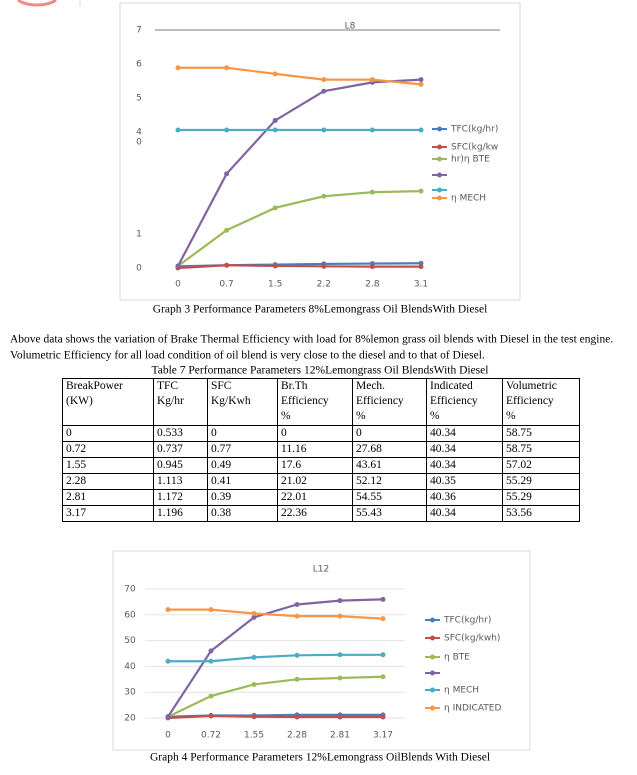  What do you see at coordinates (472, 639) in the screenshot?
I see `legend-label: SFC(kg/kwh)` at bounding box center [472, 639].